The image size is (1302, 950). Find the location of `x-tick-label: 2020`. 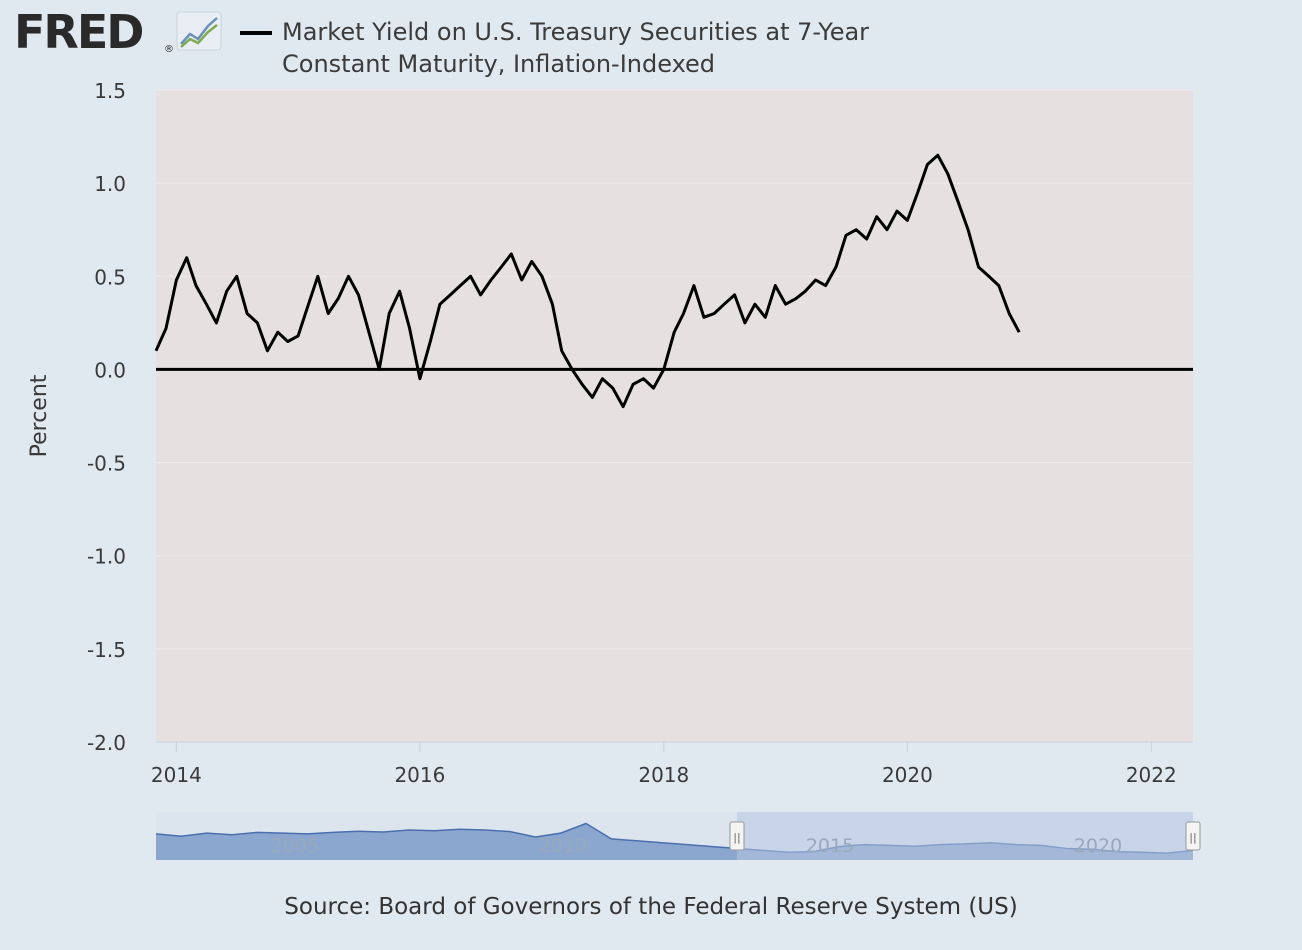

x-tick-label: 2020 is located at coordinates (907, 775).